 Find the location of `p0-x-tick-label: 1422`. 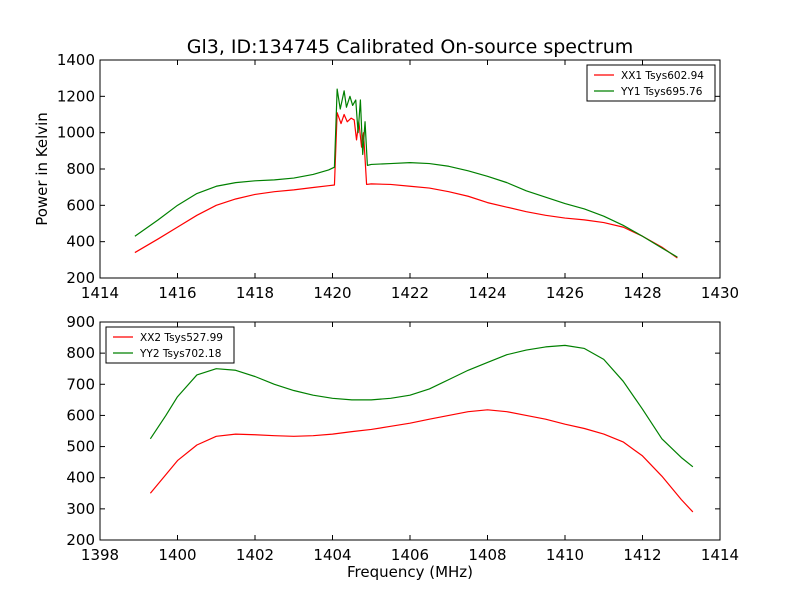

p0-x-tick-label: 1422 is located at coordinates (410, 293).